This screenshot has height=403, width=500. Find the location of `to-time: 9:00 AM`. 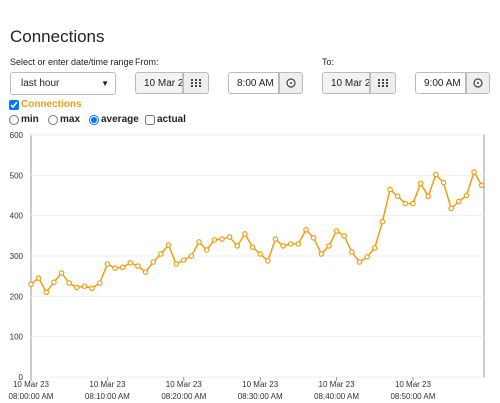

to-time: 9:00 AM is located at coordinates (440, 83).